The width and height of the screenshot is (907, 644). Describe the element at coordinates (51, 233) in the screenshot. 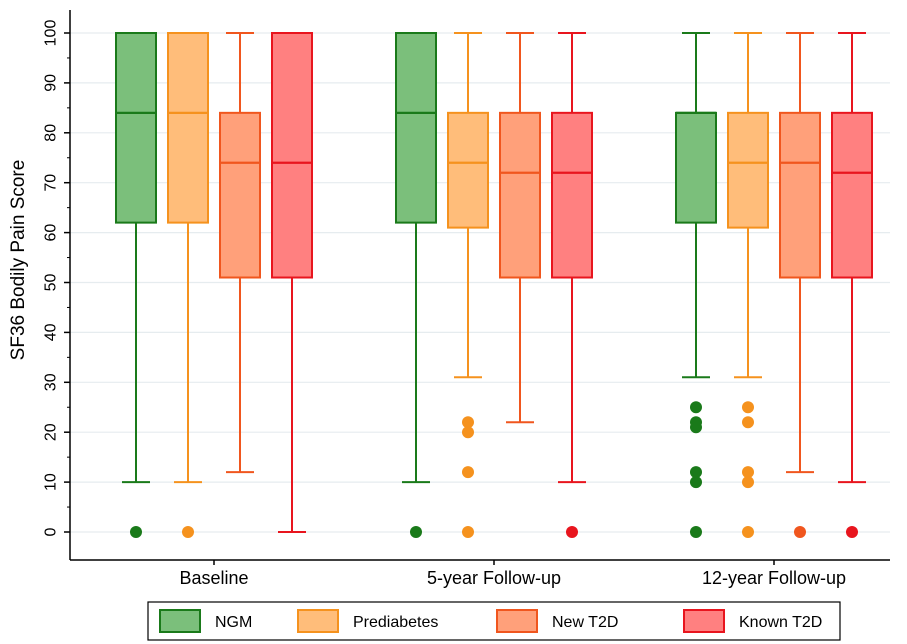

I see `y-tick-label: 60` at that location.